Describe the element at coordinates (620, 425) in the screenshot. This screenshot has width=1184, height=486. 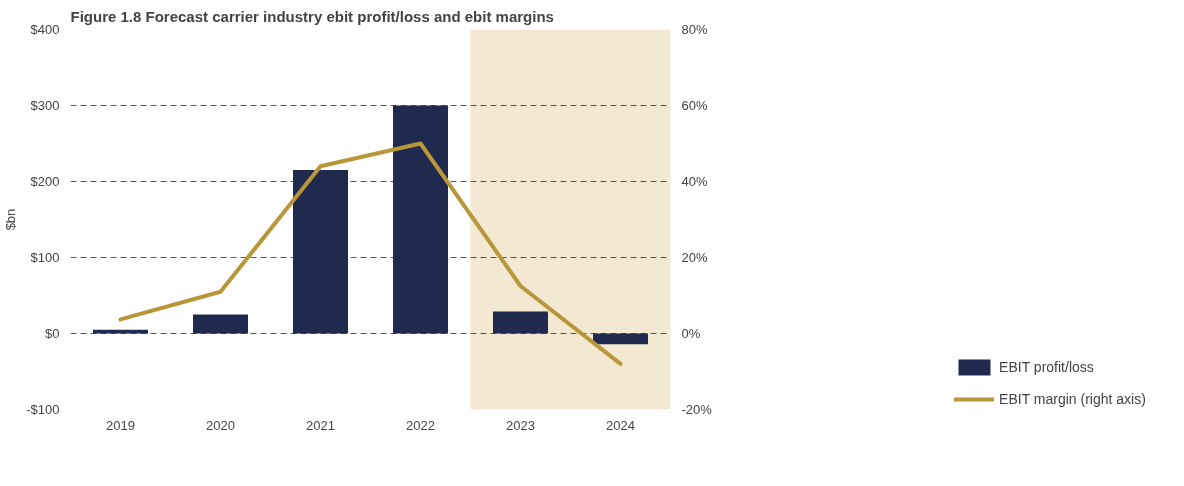
I see `x-tick-label: 2024` at that location.